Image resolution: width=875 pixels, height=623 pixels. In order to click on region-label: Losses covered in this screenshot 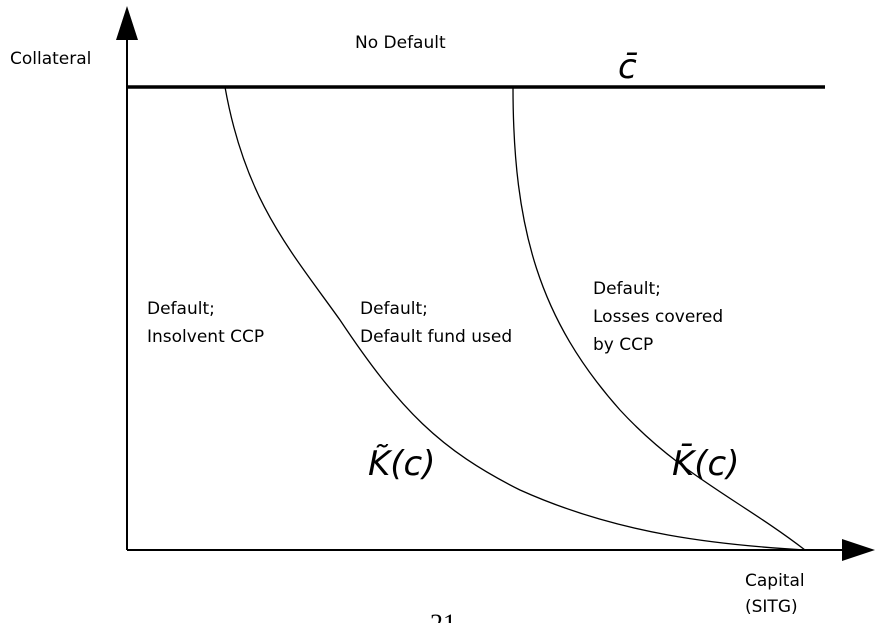, I will do `click(658, 317)`.